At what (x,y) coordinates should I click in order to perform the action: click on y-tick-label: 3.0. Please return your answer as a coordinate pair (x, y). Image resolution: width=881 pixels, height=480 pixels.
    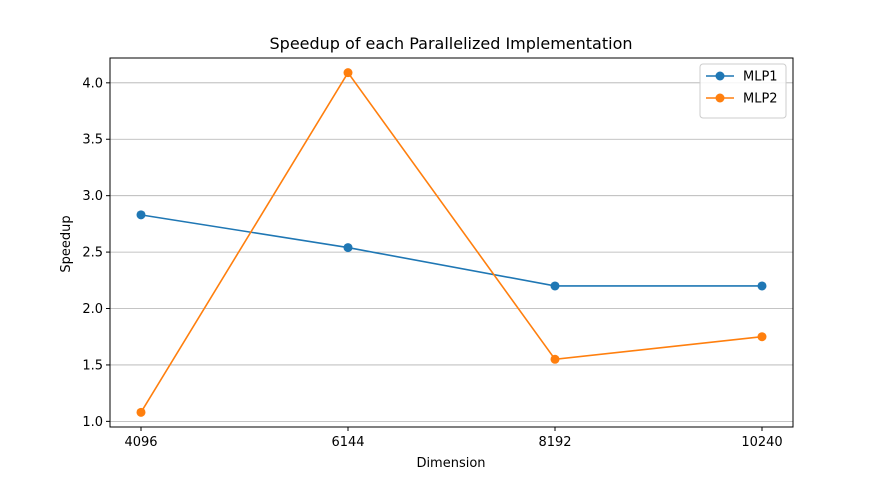
    Looking at the image, I should click on (92, 196).